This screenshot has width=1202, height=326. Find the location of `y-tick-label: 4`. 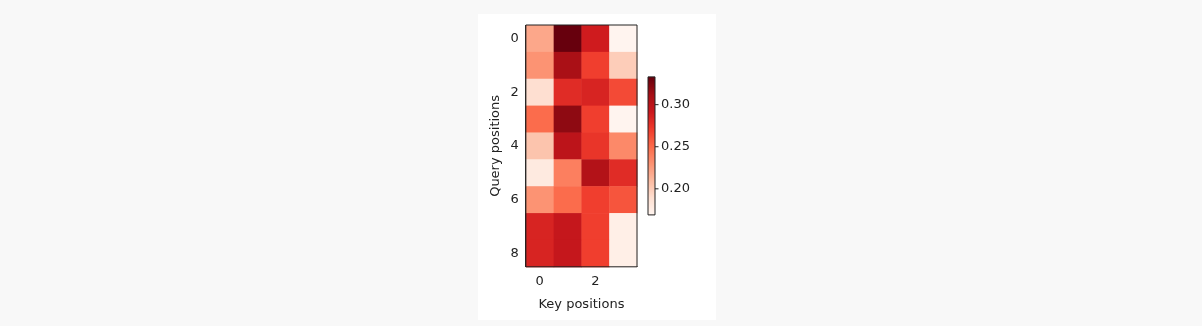

y-tick-label: 4 is located at coordinates (514, 145).